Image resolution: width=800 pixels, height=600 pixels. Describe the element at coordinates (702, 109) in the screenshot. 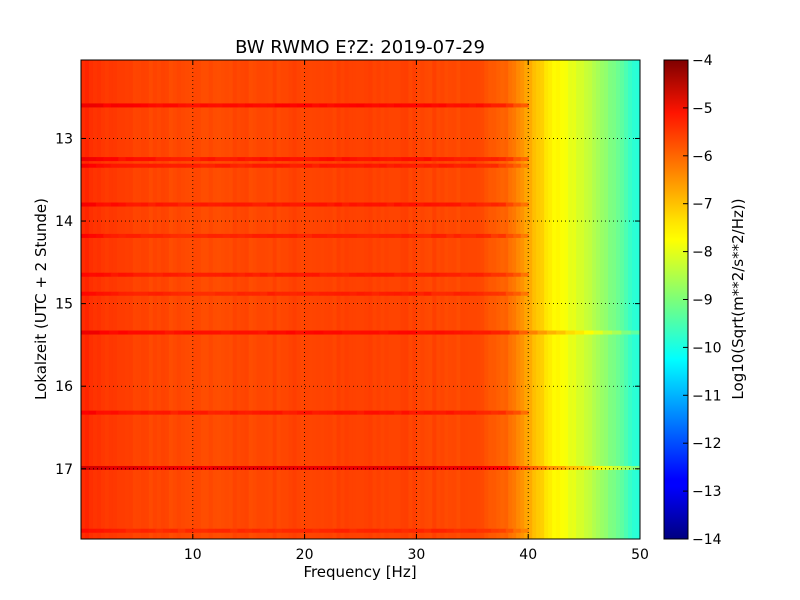

I see `colorbar-tick-label: −5` at that location.